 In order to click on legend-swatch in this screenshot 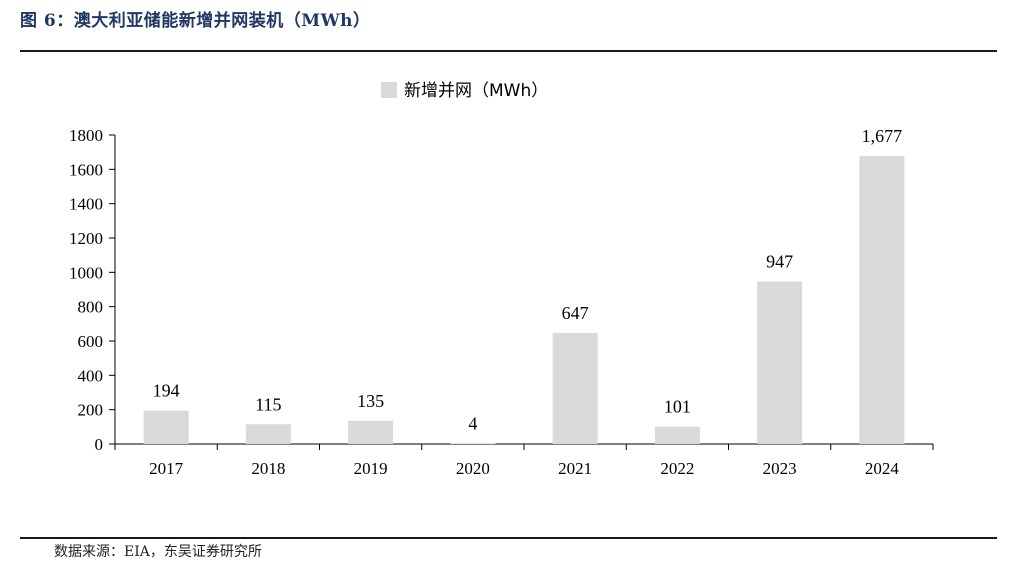, I will do `click(389, 90)`.